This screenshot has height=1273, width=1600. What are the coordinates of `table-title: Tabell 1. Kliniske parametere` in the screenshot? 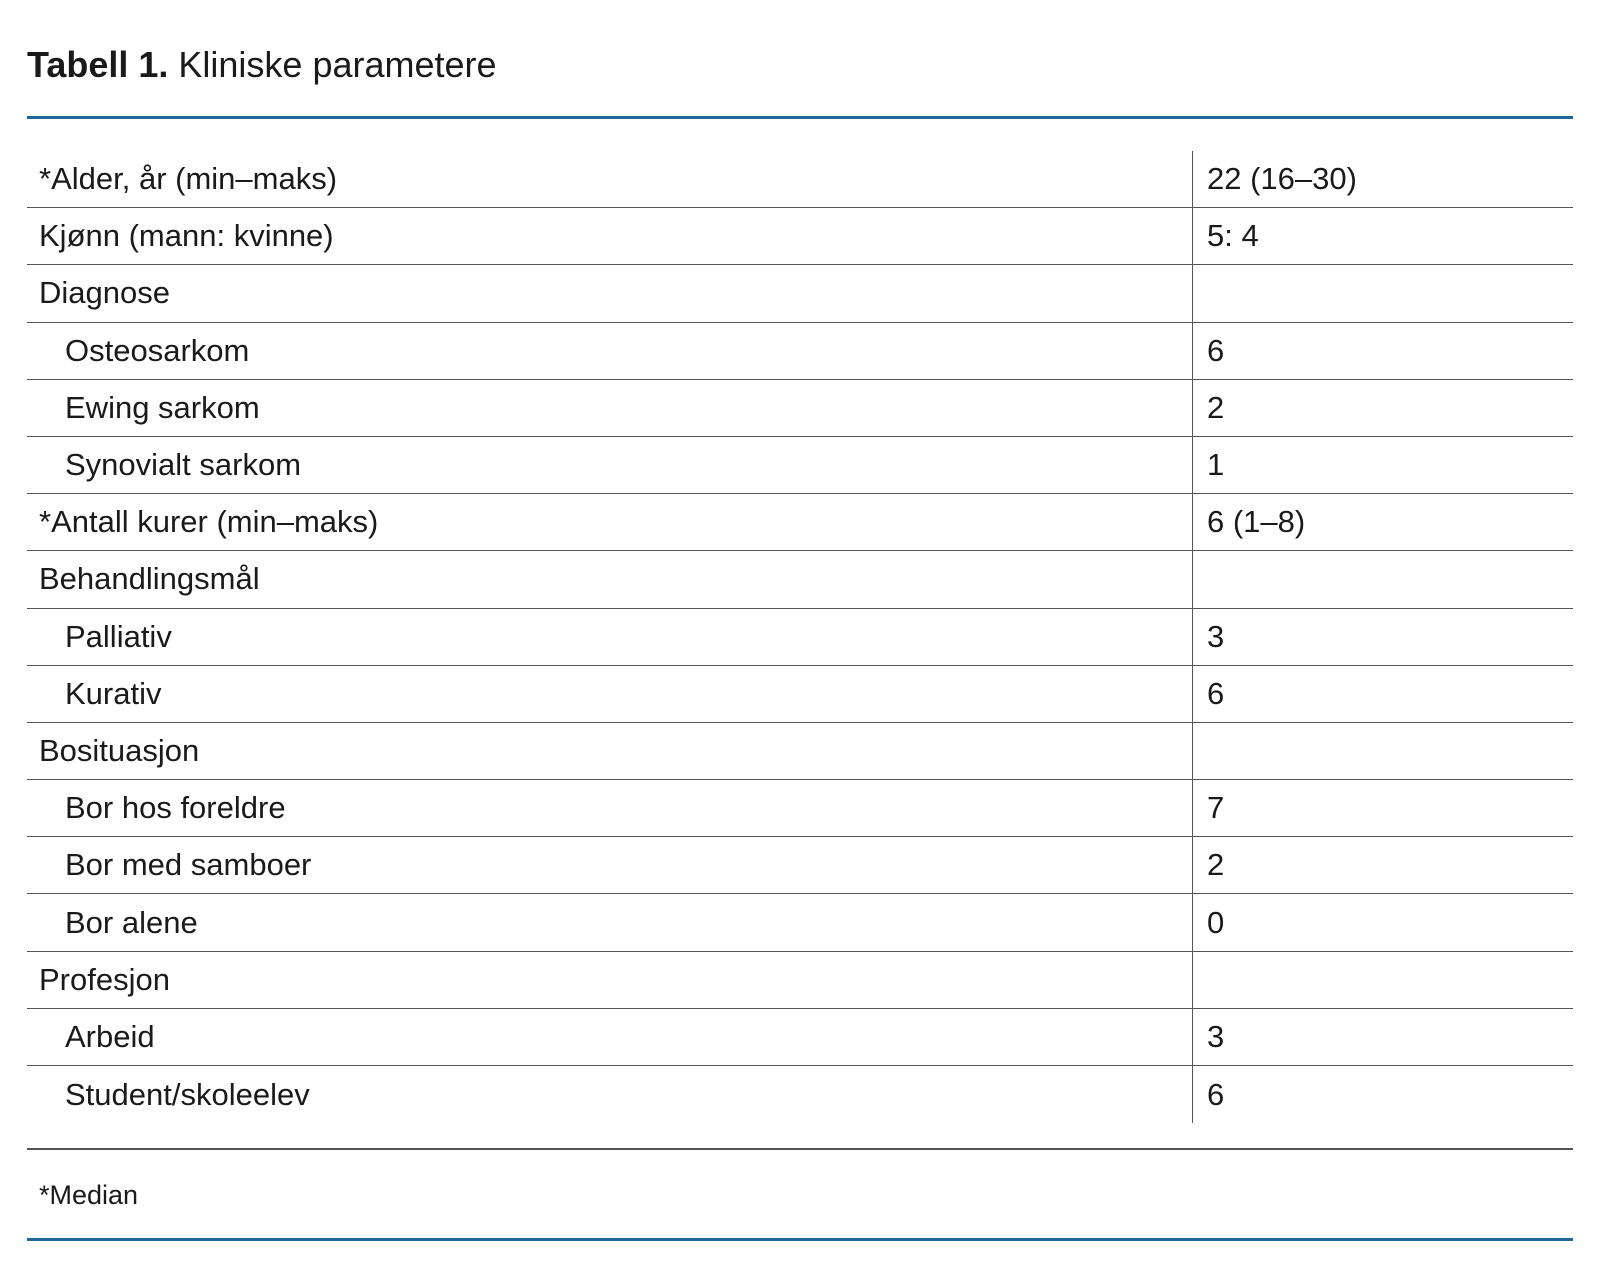 It's located at (262, 65).